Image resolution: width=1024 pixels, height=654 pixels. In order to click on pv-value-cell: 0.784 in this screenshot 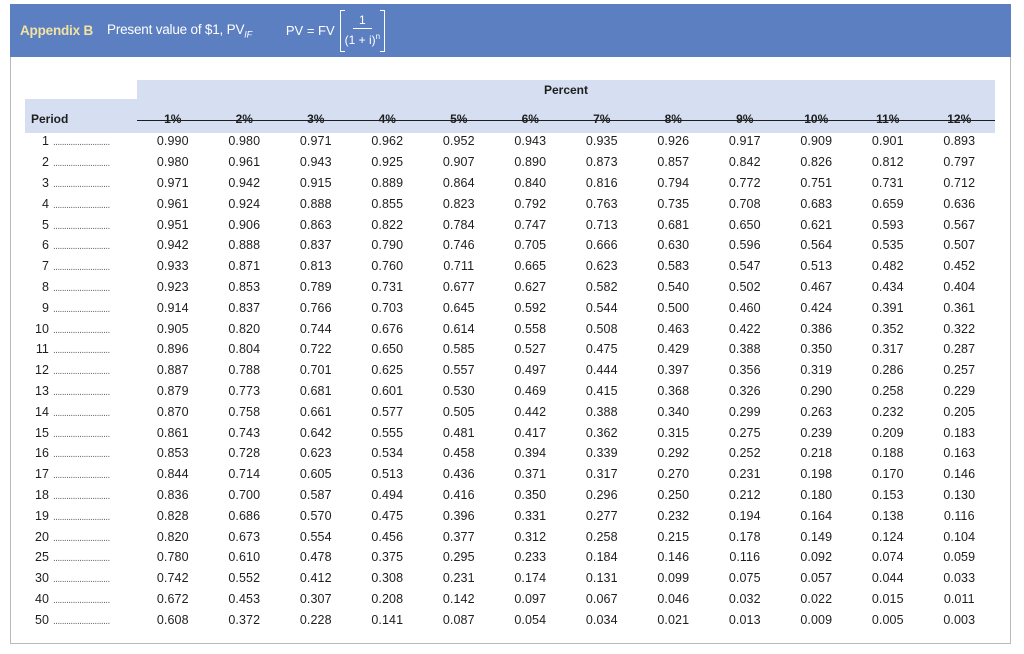, I will do `click(458, 224)`.